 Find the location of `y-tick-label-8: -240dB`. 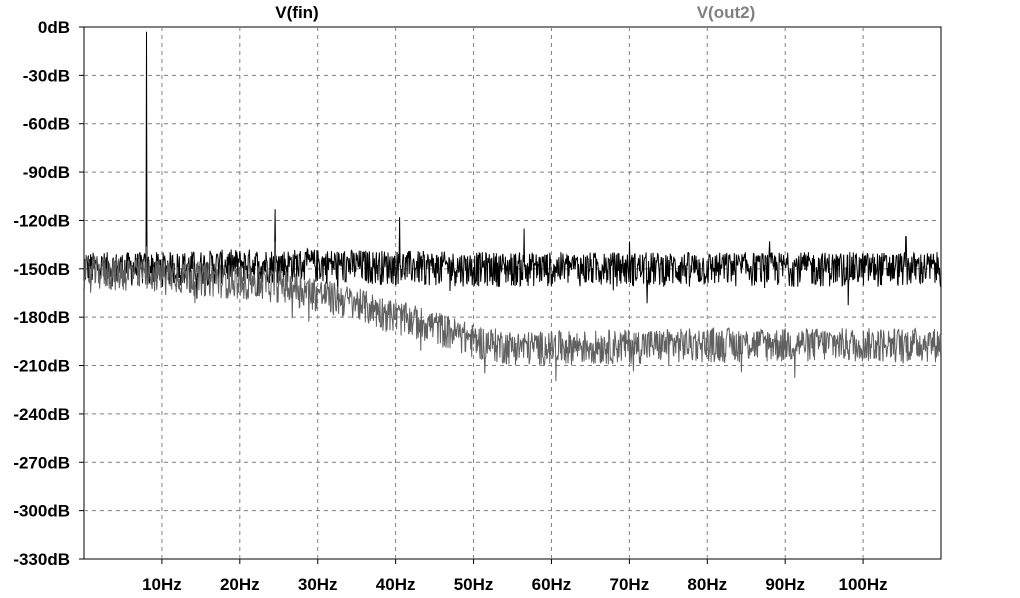

y-tick-label-8: -240dB is located at coordinates (41, 414).